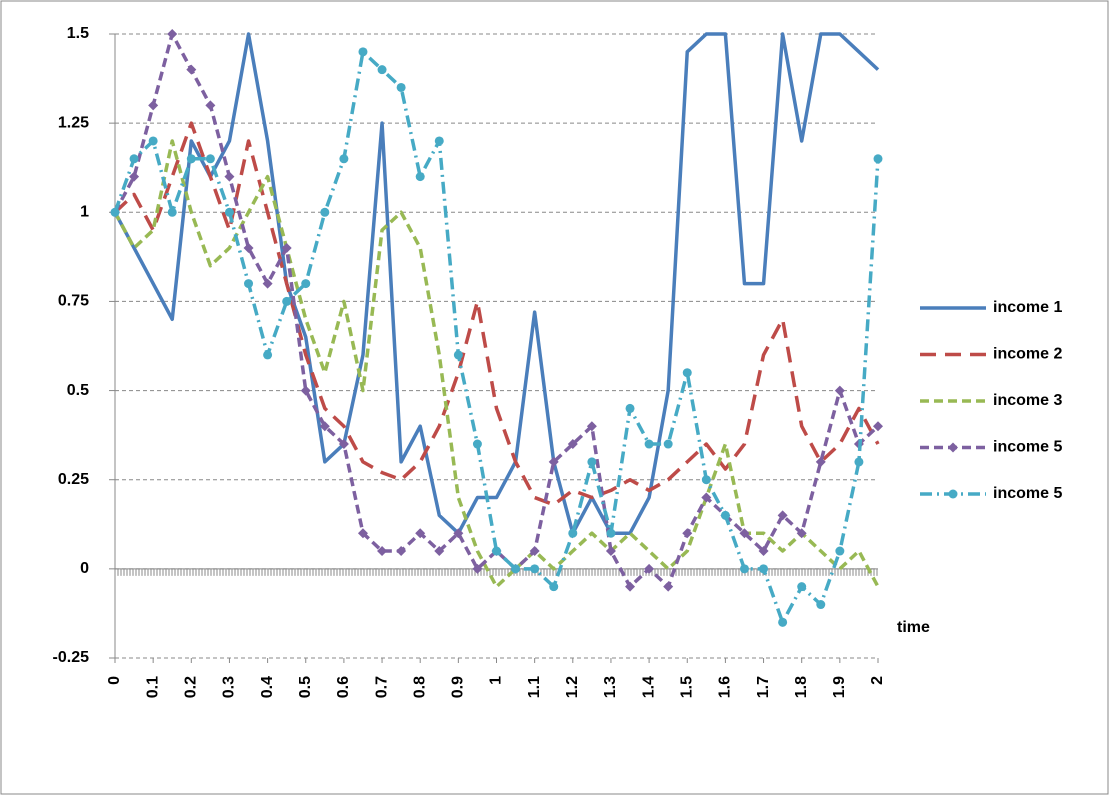  What do you see at coordinates (496, 572) in the screenshot?
I see `x-axis-ticks` at bounding box center [496, 572].